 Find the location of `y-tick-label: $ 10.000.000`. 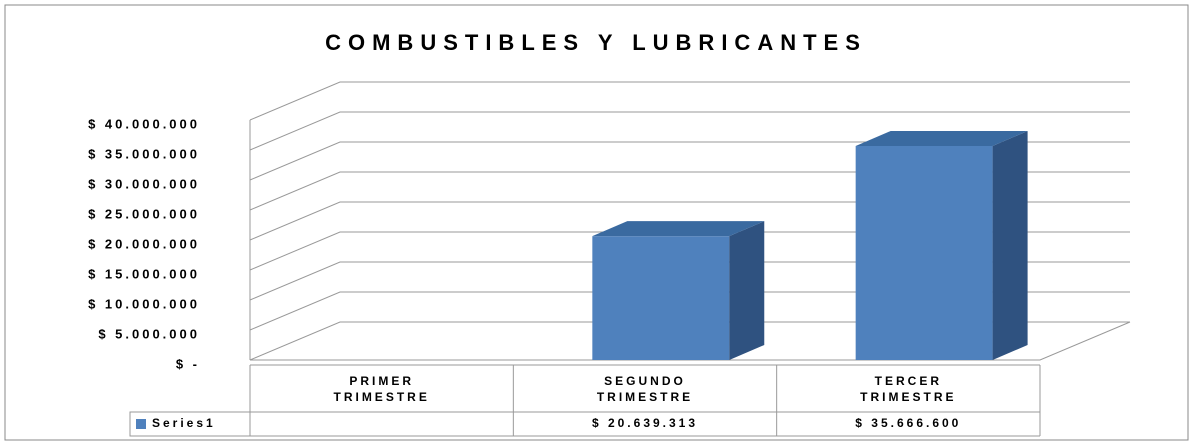

y-tick-label: $ 10.000.000 is located at coordinates (144, 303).